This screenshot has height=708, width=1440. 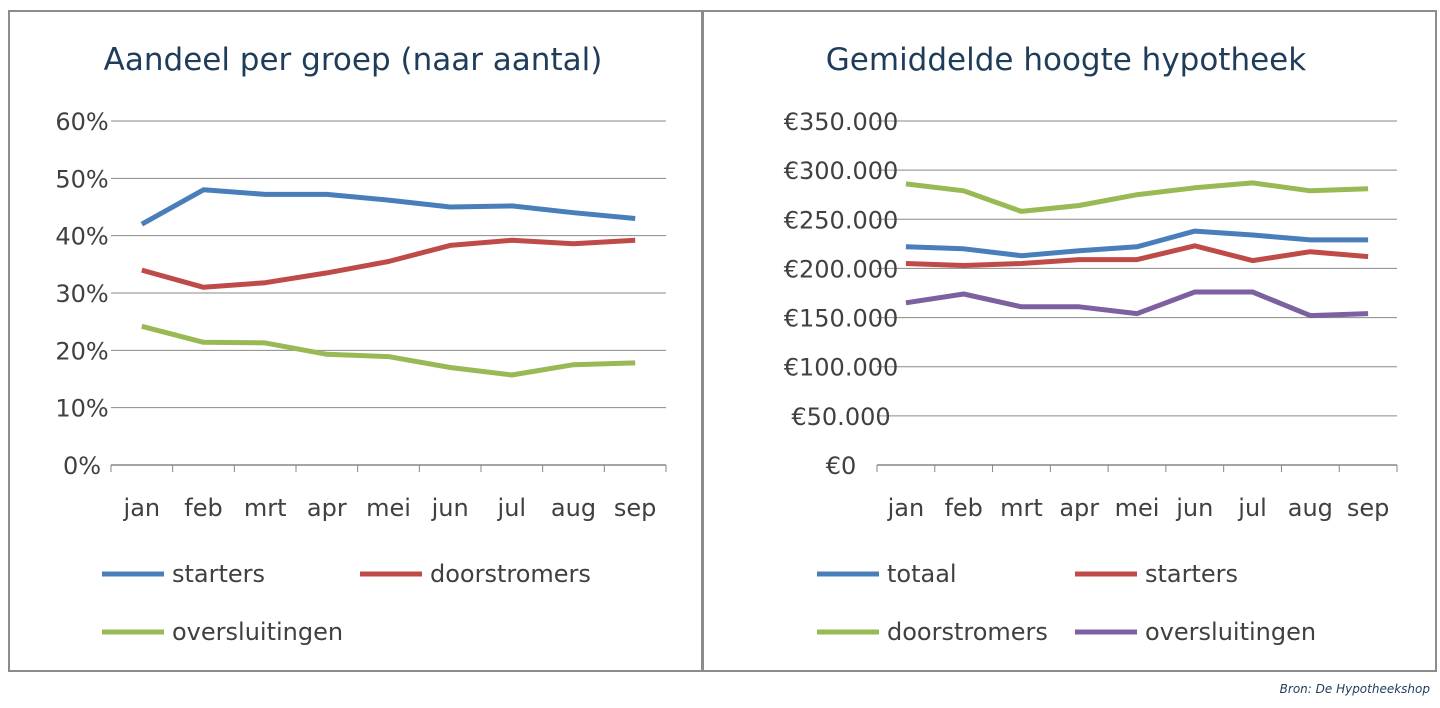 What do you see at coordinates (388, 207) in the screenshot?
I see `aandeel-series-line-starters` at bounding box center [388, 207].